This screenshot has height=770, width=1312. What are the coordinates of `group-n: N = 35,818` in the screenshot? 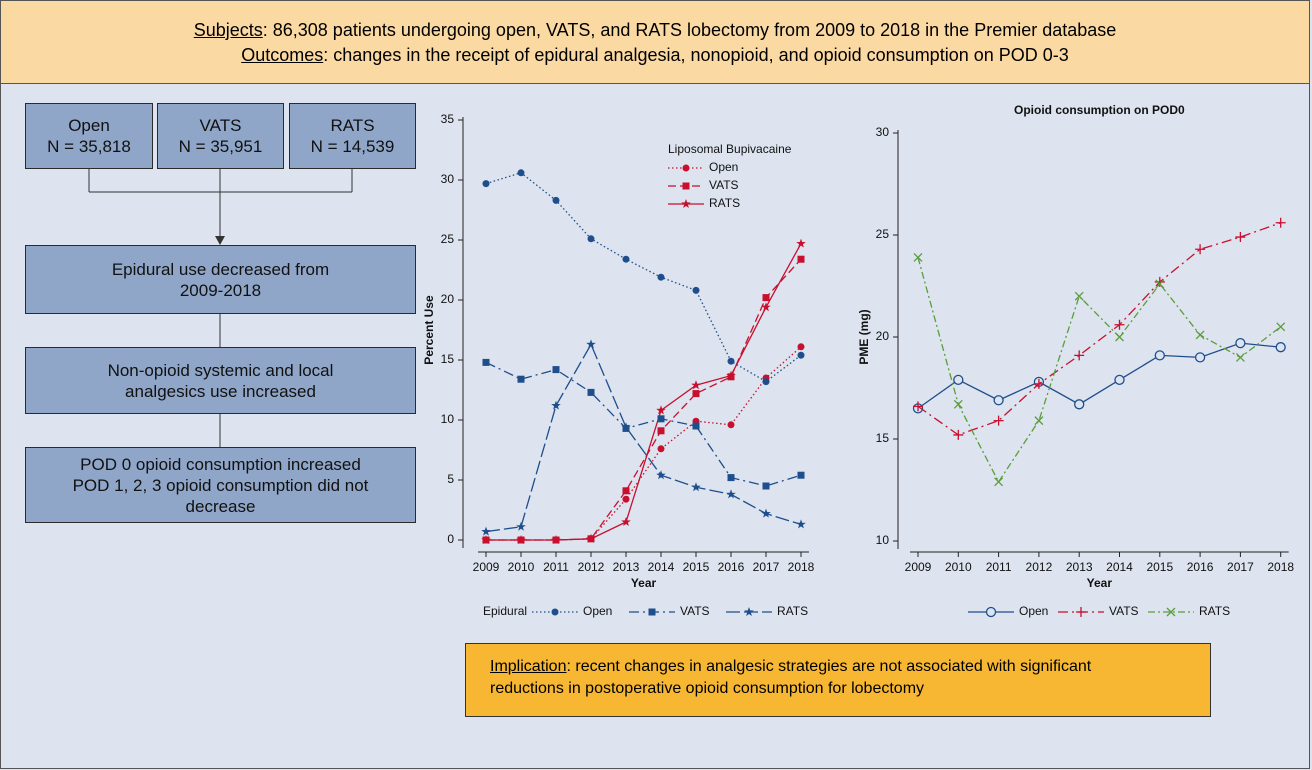 It's located at (89, 146).